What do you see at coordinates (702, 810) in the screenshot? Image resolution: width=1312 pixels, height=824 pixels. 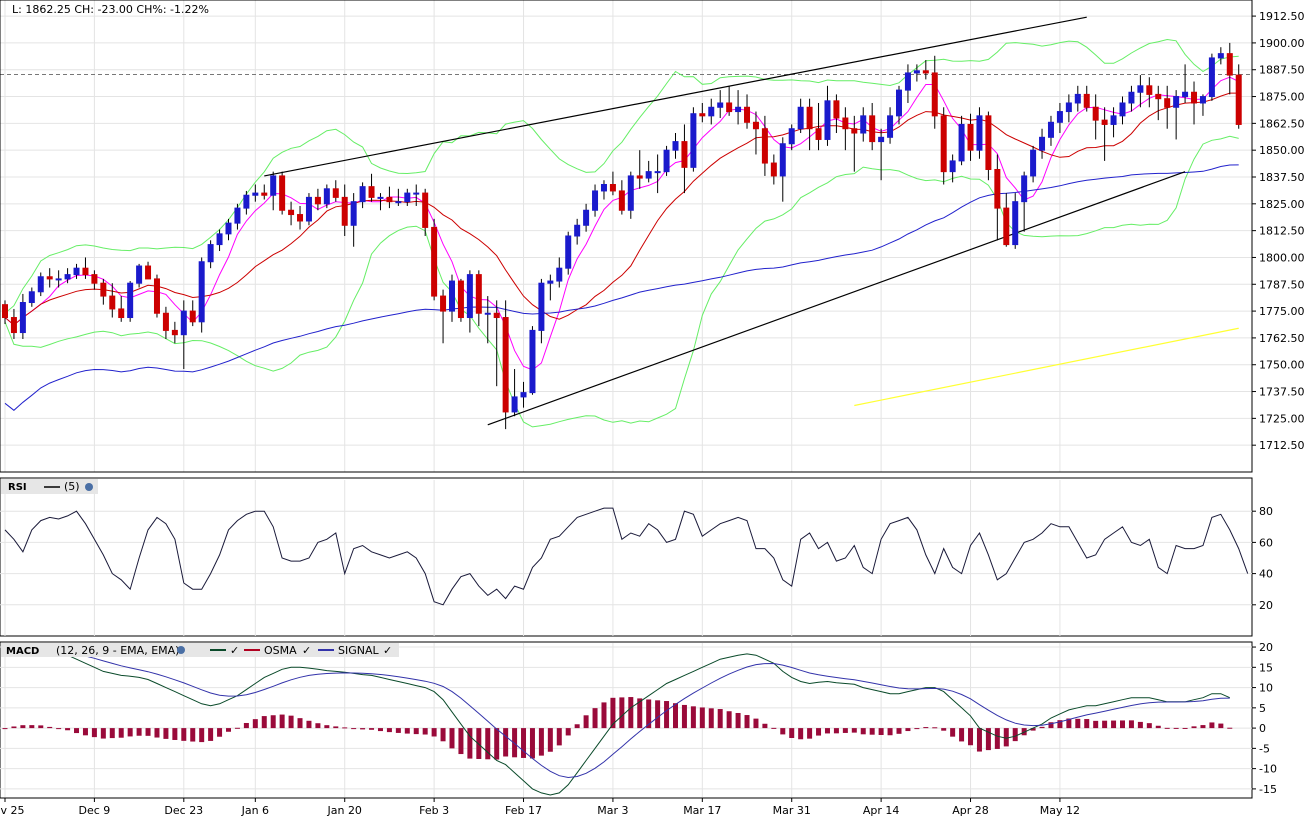 I see `x-tick-label: Mar 17` at bounding box center [702, 810].